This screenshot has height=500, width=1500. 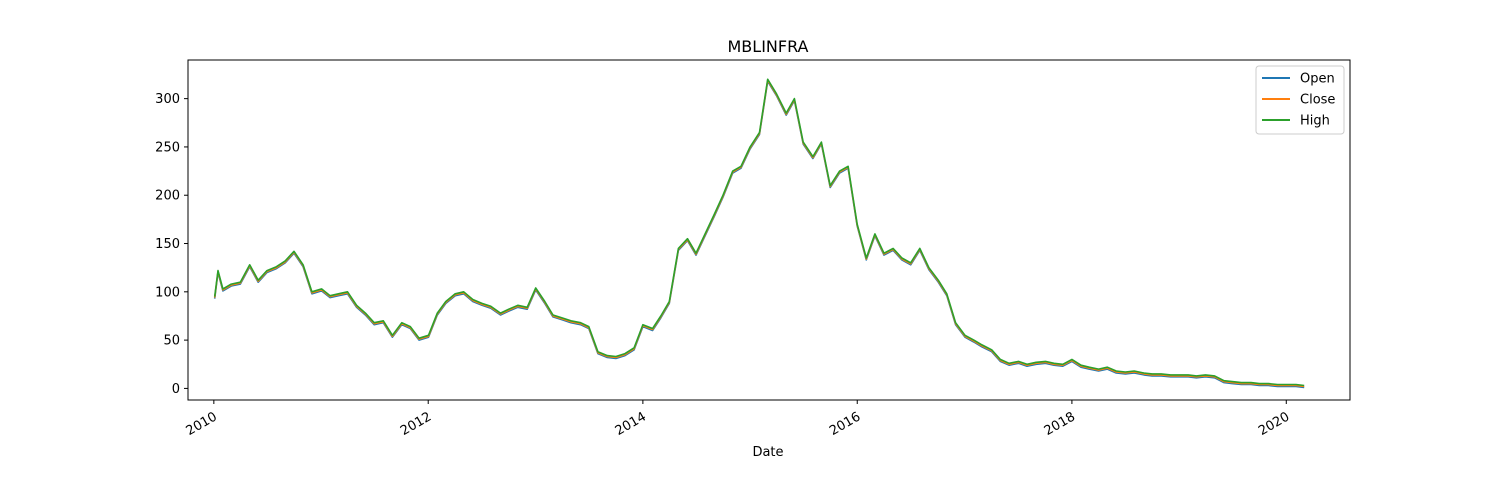 I want to click on legend: Open Close High, so click(x=1300, y=100).